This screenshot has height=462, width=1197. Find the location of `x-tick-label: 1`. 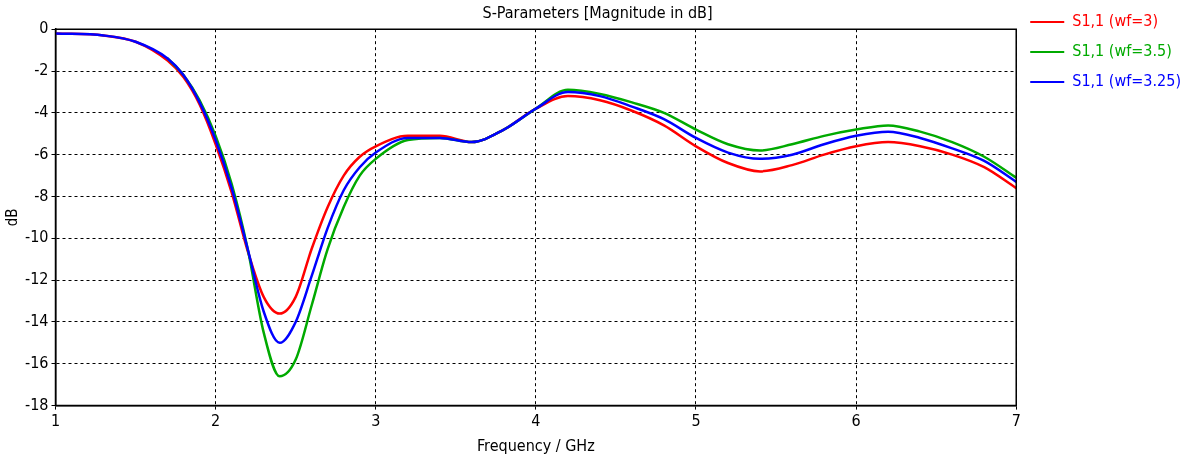

x-tick-label: 1 is located at coordinates (55, 421).